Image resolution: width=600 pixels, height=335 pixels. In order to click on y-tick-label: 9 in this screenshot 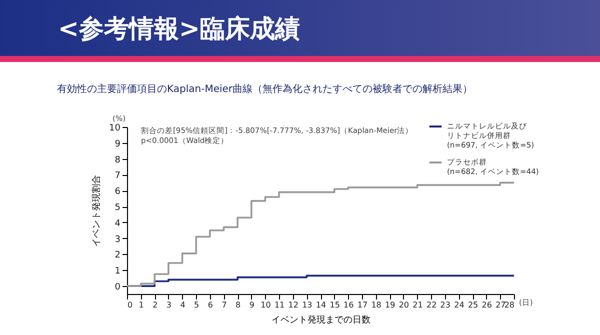, I will do `click(117, 144)`.